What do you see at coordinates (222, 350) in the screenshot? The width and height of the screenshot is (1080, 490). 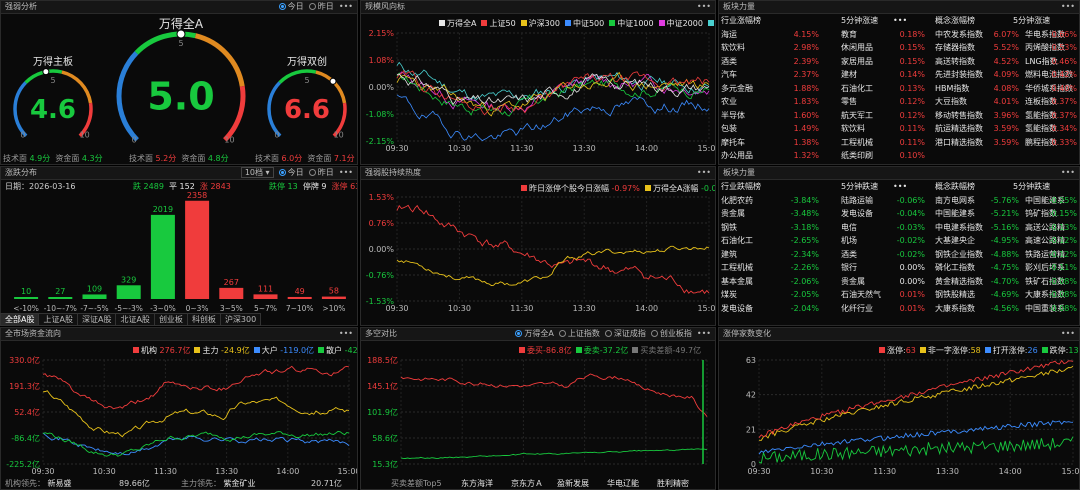 I see `legend-item: 主力 -24.9亿` at bounding box center [222, 350].